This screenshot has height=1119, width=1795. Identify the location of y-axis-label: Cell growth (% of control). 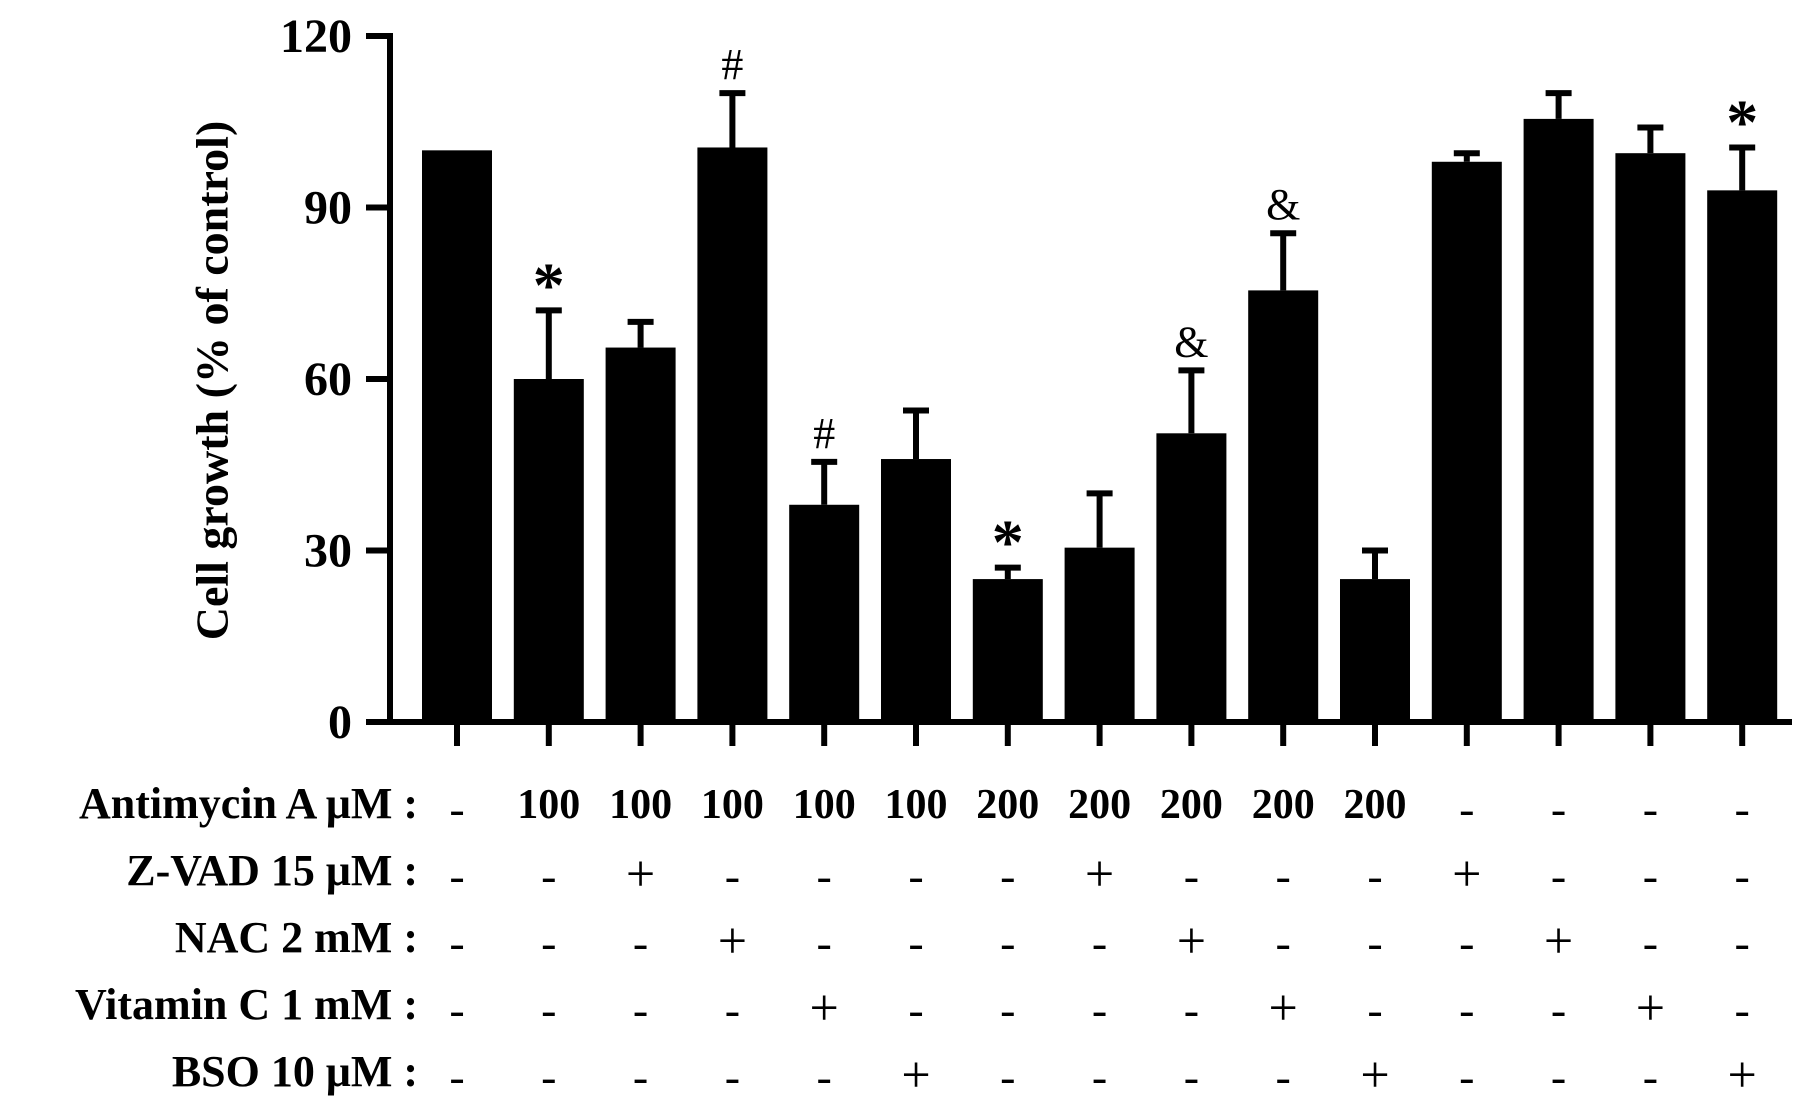
(212, 380).